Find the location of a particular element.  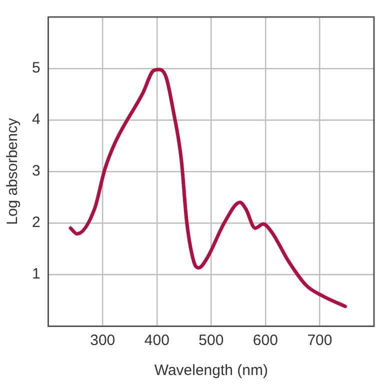

x-tick-label: 600 is located at coordinates (265, 341).